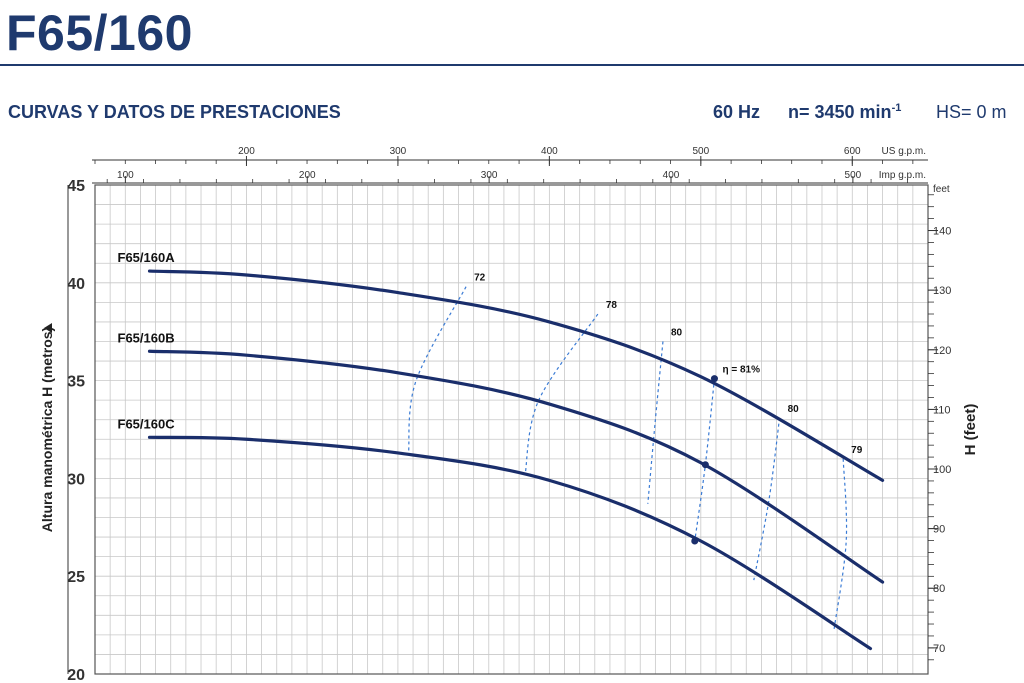 Image resolution: width=1024 pixels, height=683 pixels. Describe the element at coordinates (840, 112) in the screenshot. I see `speed-value: n= 3450 min` at that location.